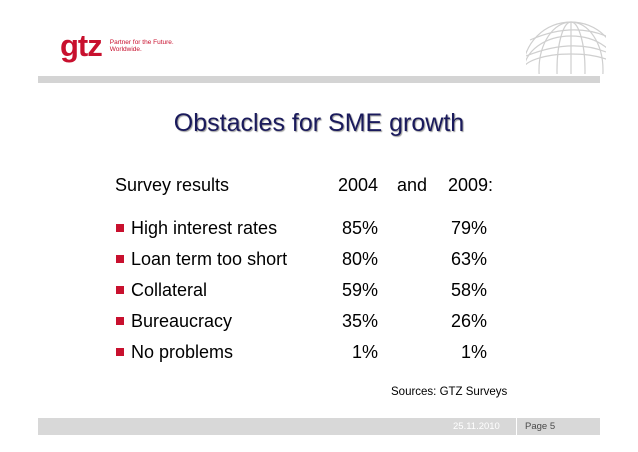 The width and height of the screenshot is (638, 452). What do you see at coordinates (319, 259) in the screenshot?
I see `list-item: Loan term too short 80% 63%` at bounding box center [319, 259].